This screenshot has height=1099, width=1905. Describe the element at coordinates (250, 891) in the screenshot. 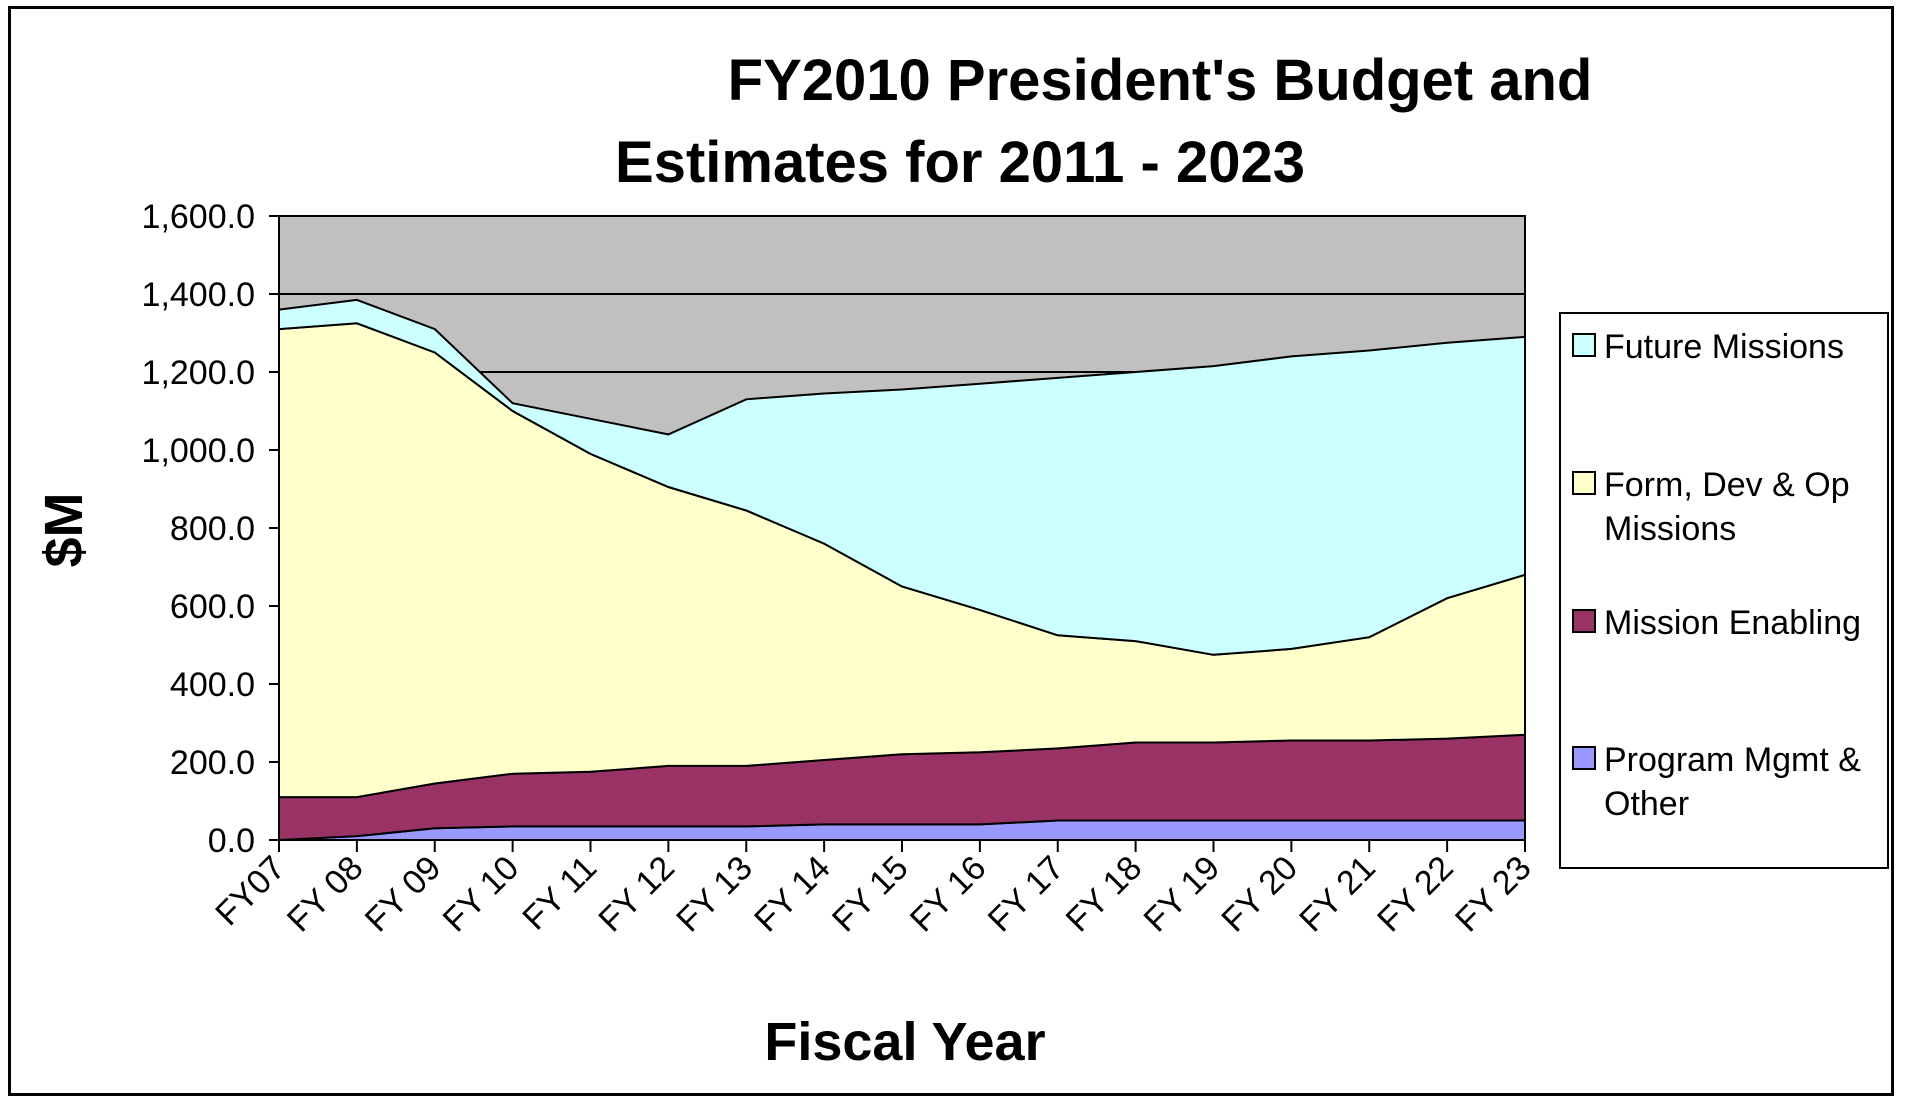

I see `x-tick-label: FY07` at that location.